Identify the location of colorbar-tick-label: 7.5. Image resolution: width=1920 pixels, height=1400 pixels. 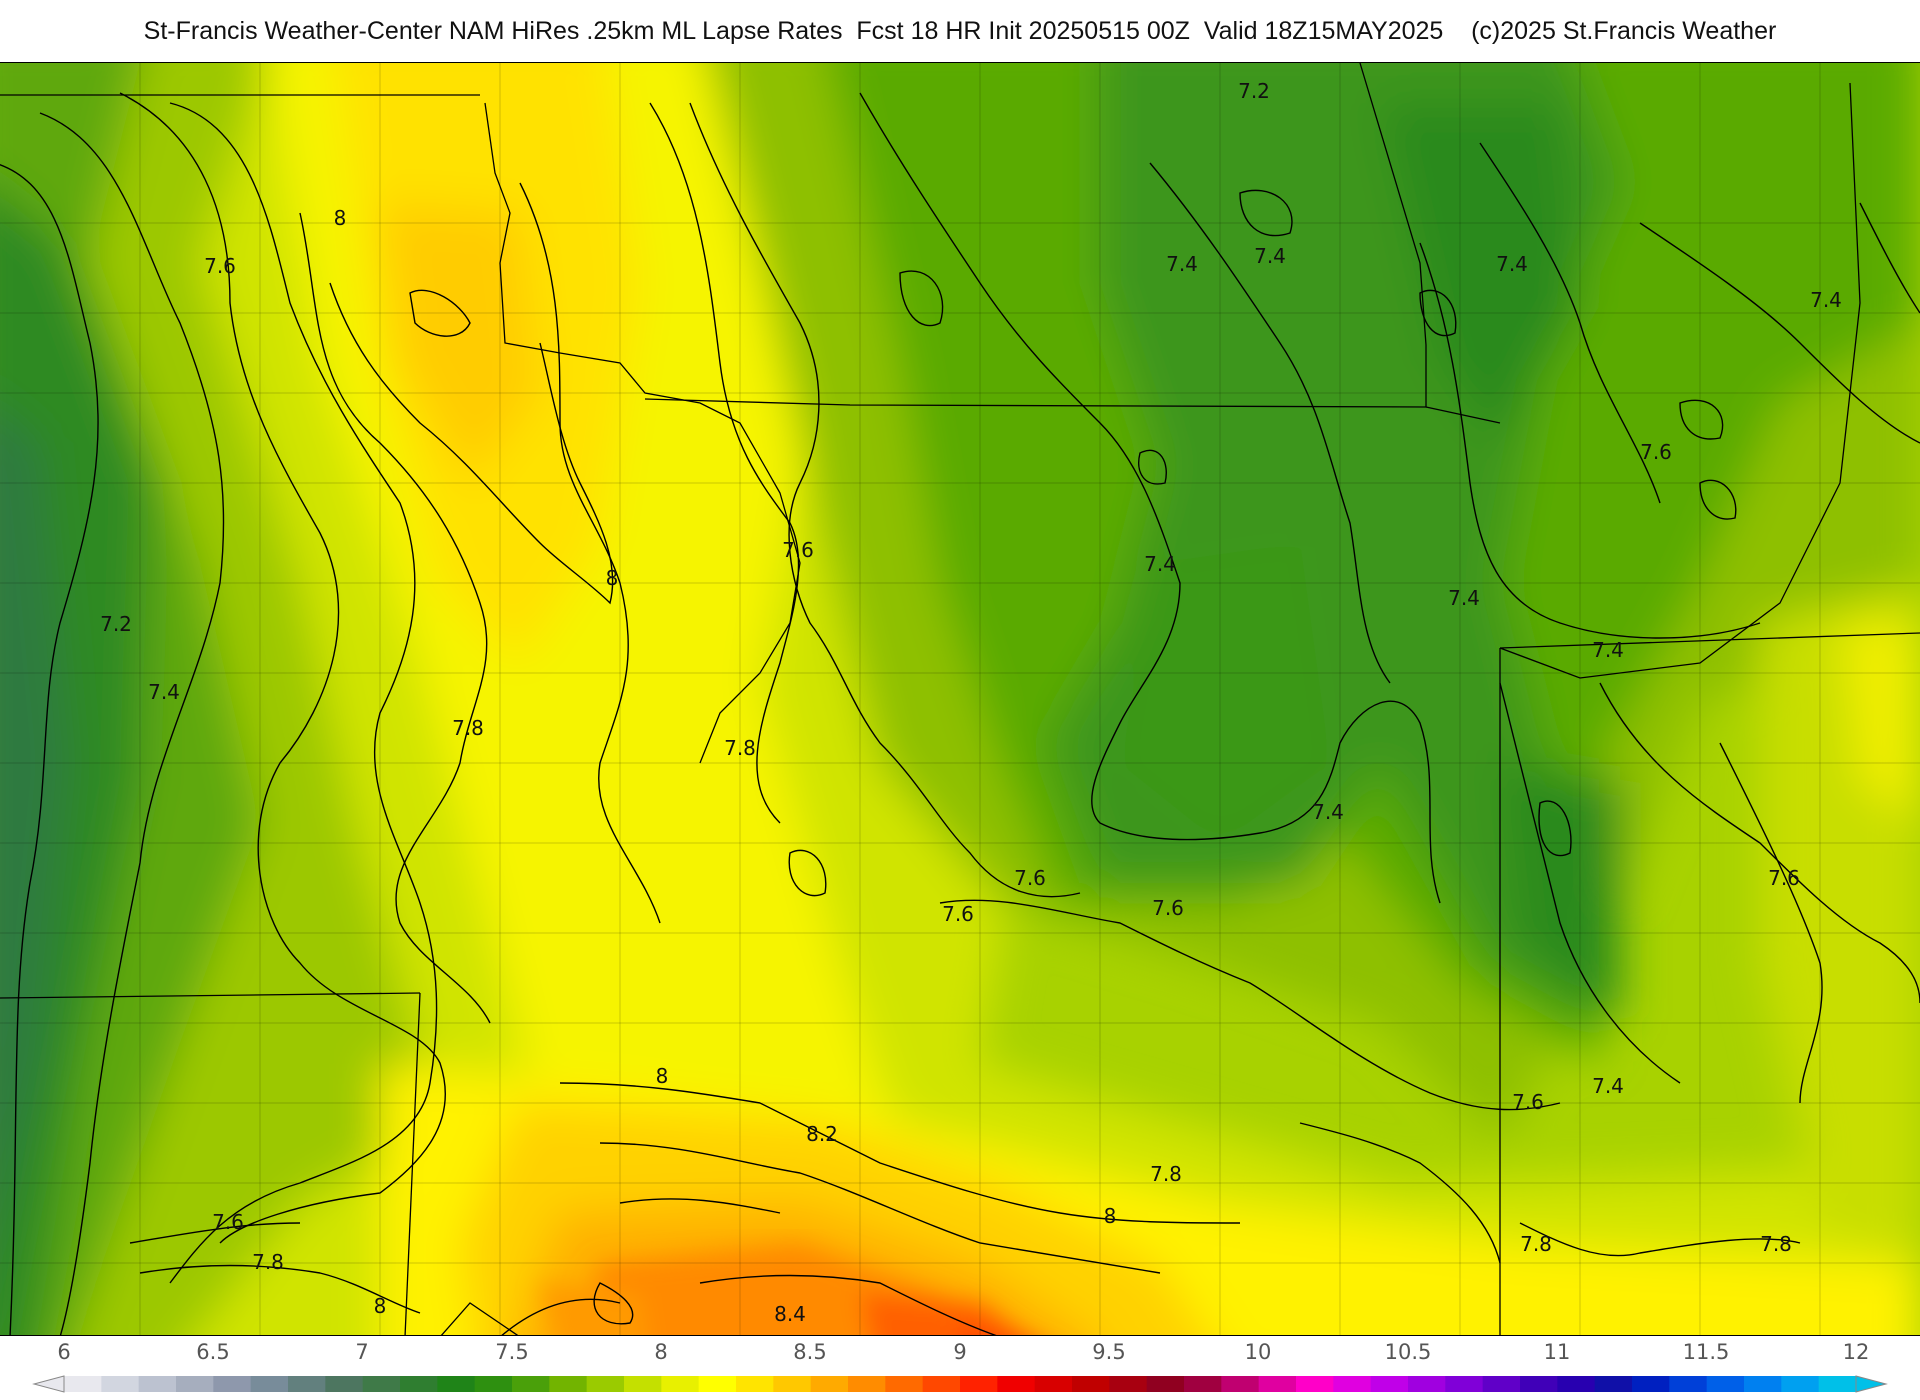
(512, 1352).